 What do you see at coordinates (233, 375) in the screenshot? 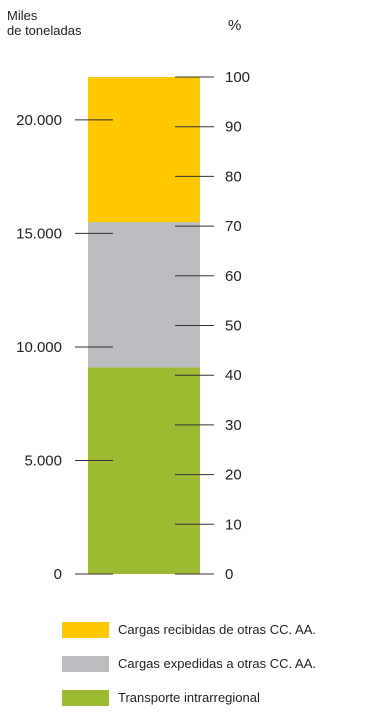
I see `right-tick-label: 40` at bounding box center [233, 375].